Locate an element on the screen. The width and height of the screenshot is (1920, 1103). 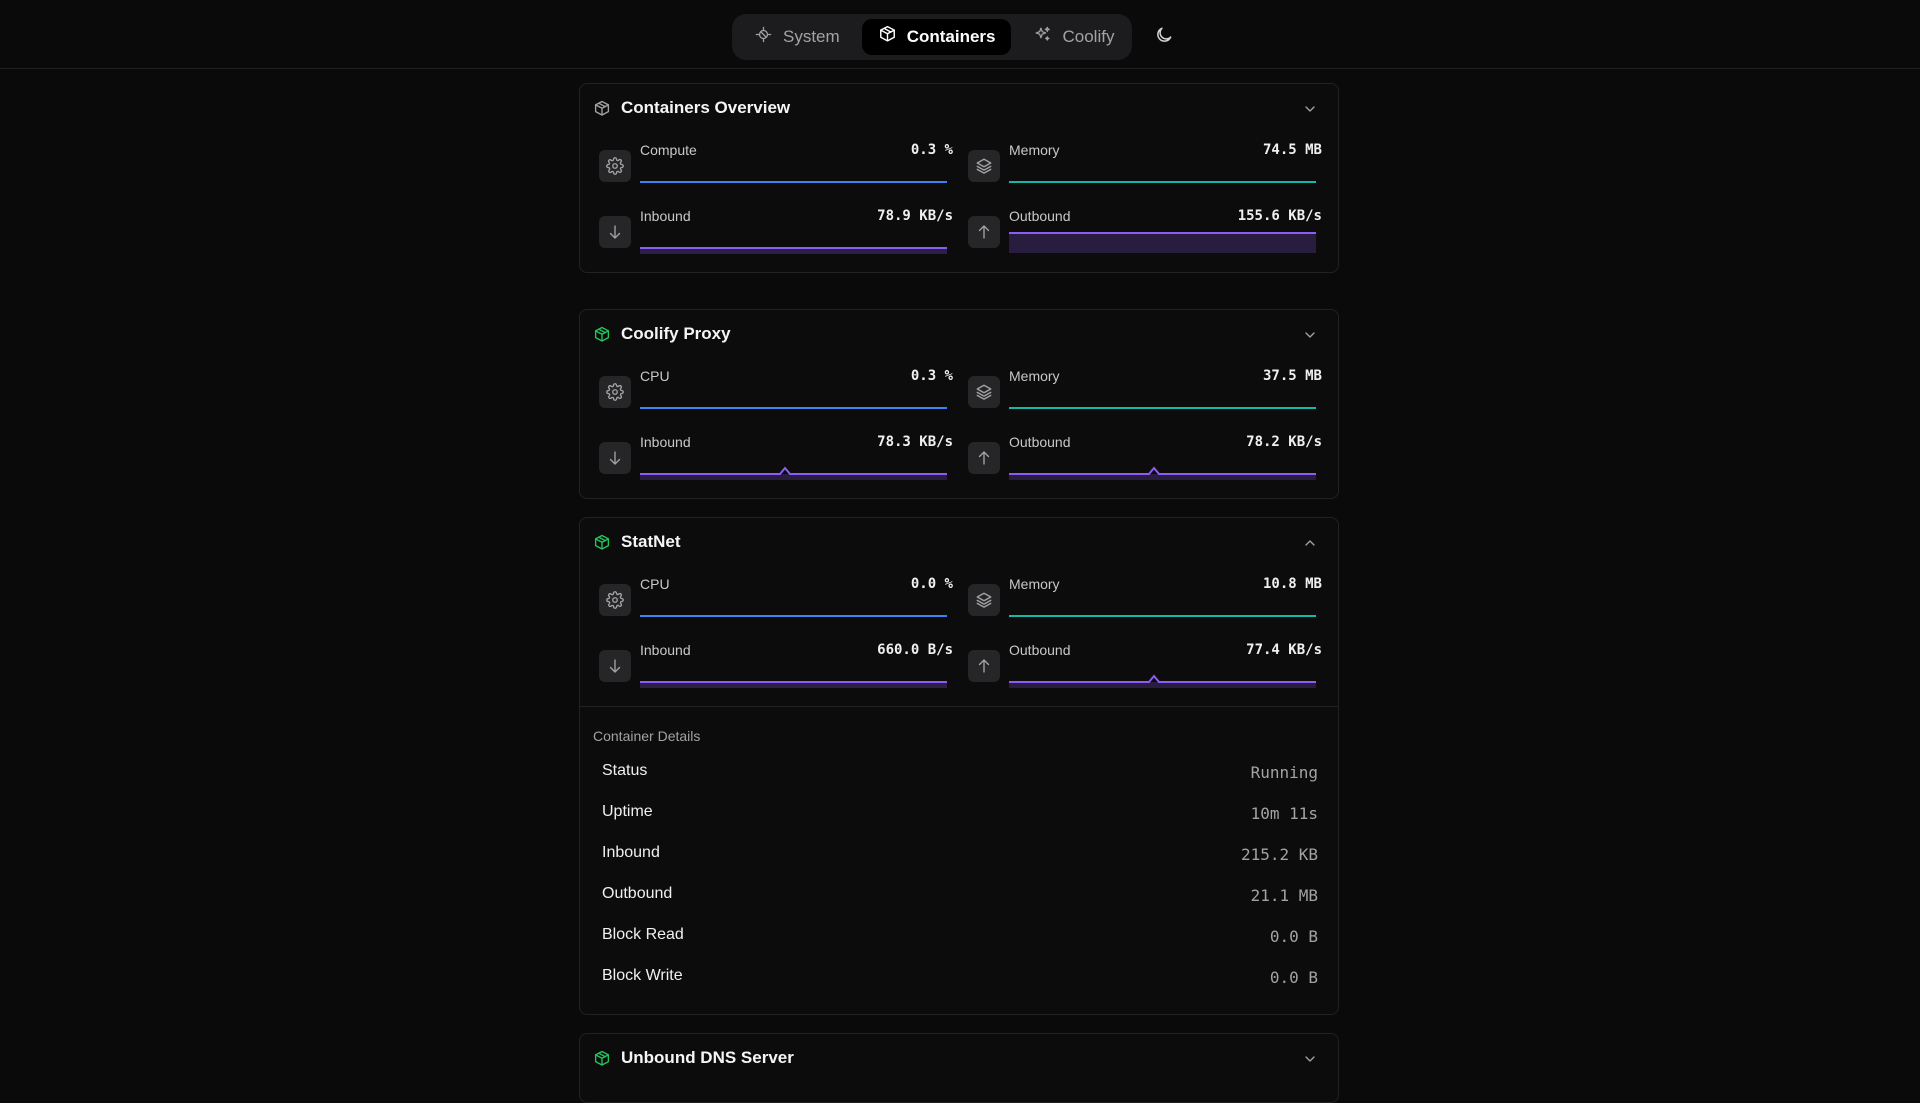
metric-value: 78.2 KB/s is located at coordinates (1284, 442).